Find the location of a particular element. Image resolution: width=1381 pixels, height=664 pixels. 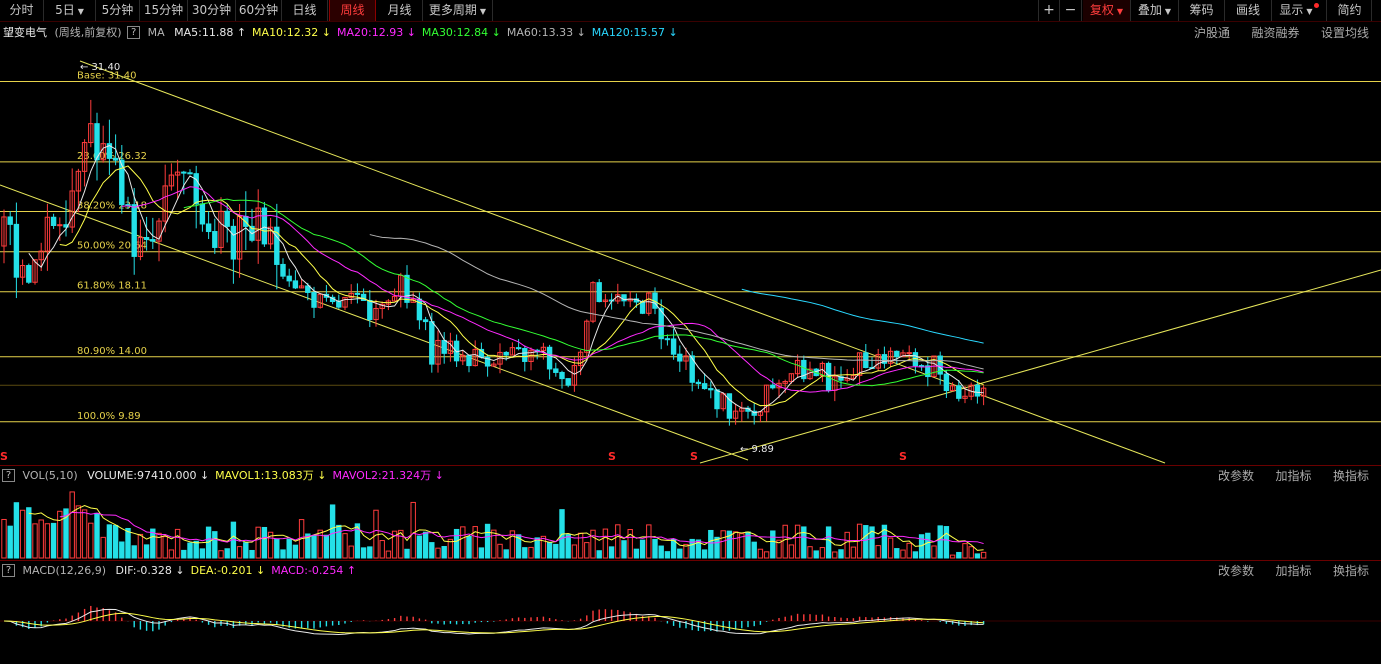

zoom-in-button: + is located at coordinates (1049, 10).